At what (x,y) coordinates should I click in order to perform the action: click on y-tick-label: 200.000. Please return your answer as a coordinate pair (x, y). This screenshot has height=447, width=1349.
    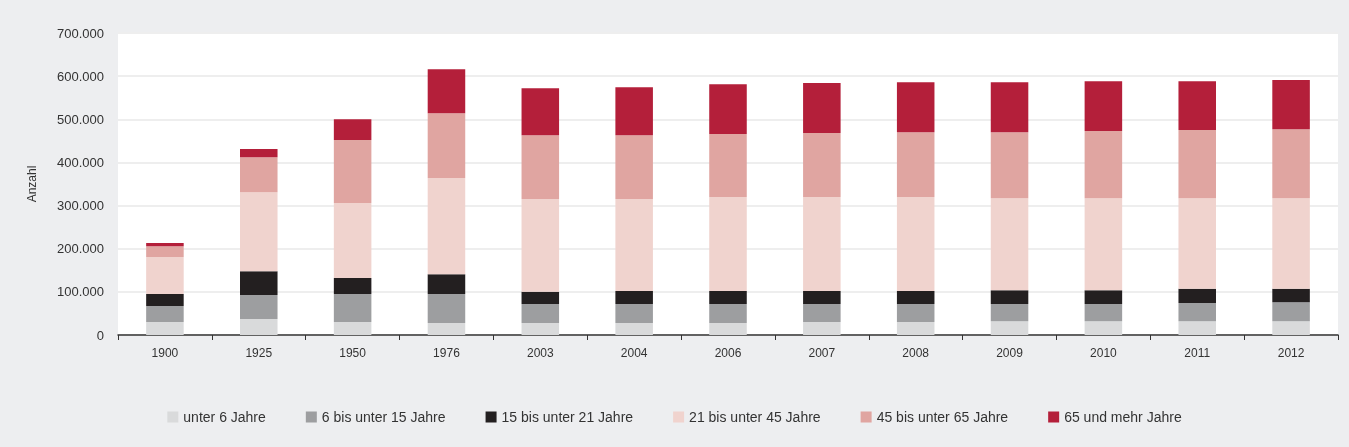
    Looking at the image, I should click on (80, 249).